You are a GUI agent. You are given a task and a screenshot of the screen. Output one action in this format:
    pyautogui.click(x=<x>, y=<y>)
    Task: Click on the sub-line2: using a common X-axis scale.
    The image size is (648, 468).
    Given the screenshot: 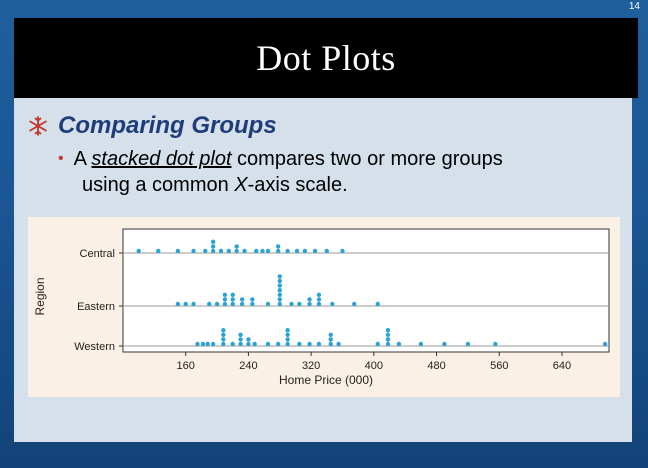 What is the action you would take?
    pyautogui.click(x=338, y=185)
    